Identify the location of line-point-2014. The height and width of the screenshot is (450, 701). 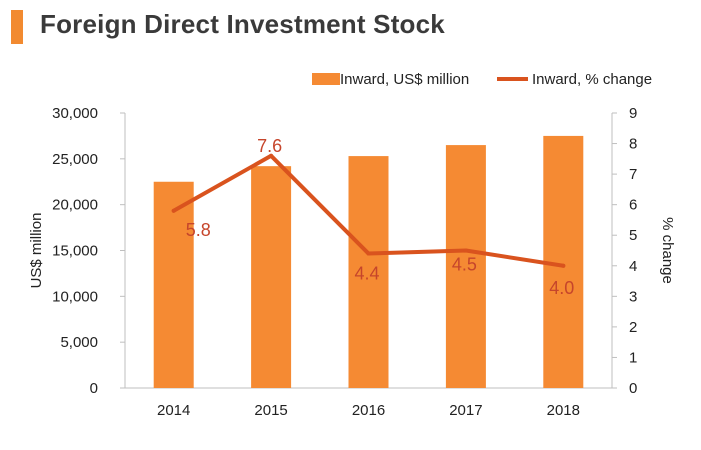
(173, 210).